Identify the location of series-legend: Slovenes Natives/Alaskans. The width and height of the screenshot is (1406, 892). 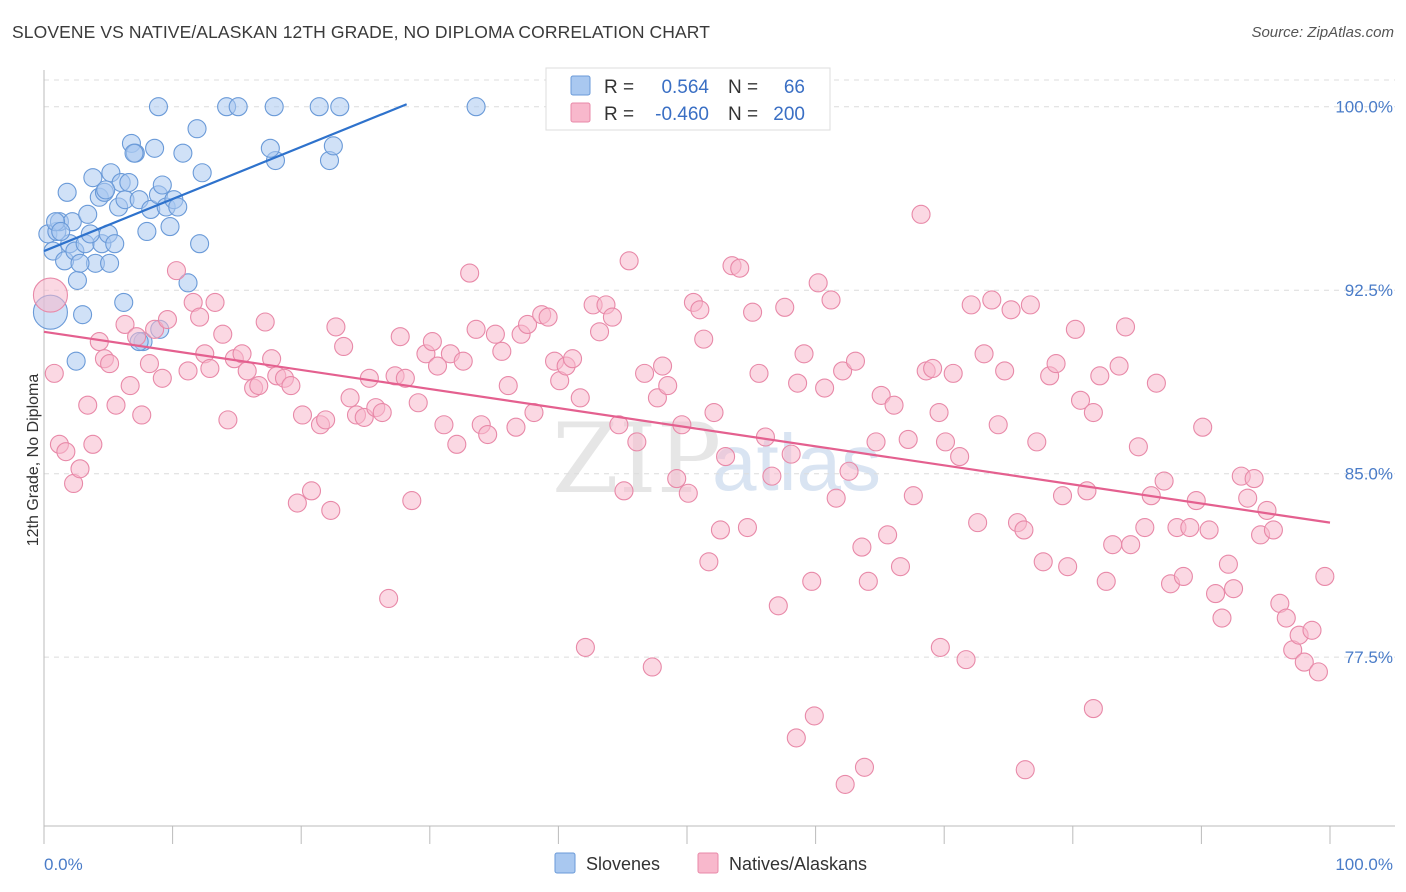
(710, 863).